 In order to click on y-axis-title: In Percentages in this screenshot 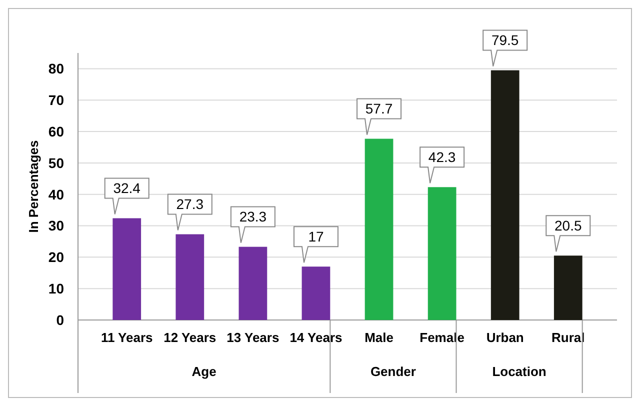, I will do `click(33, 186)`.